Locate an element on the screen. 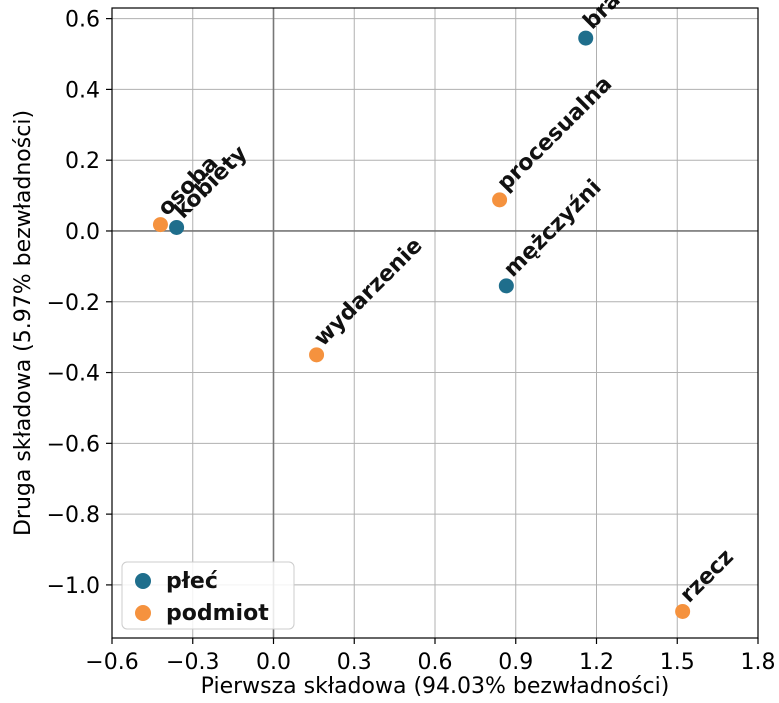 The height and width of the screenshot is (703, 779). legend: płeć podmiot is located at coordinates (208, 595).